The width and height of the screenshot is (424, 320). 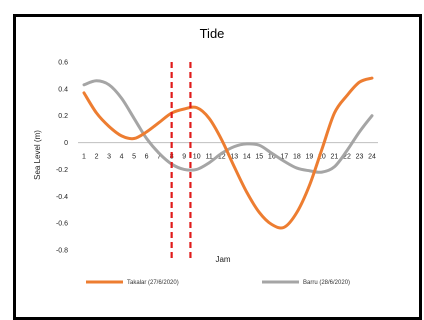 I want to click on x-tick-label: 14, so click(x=247, y=157).